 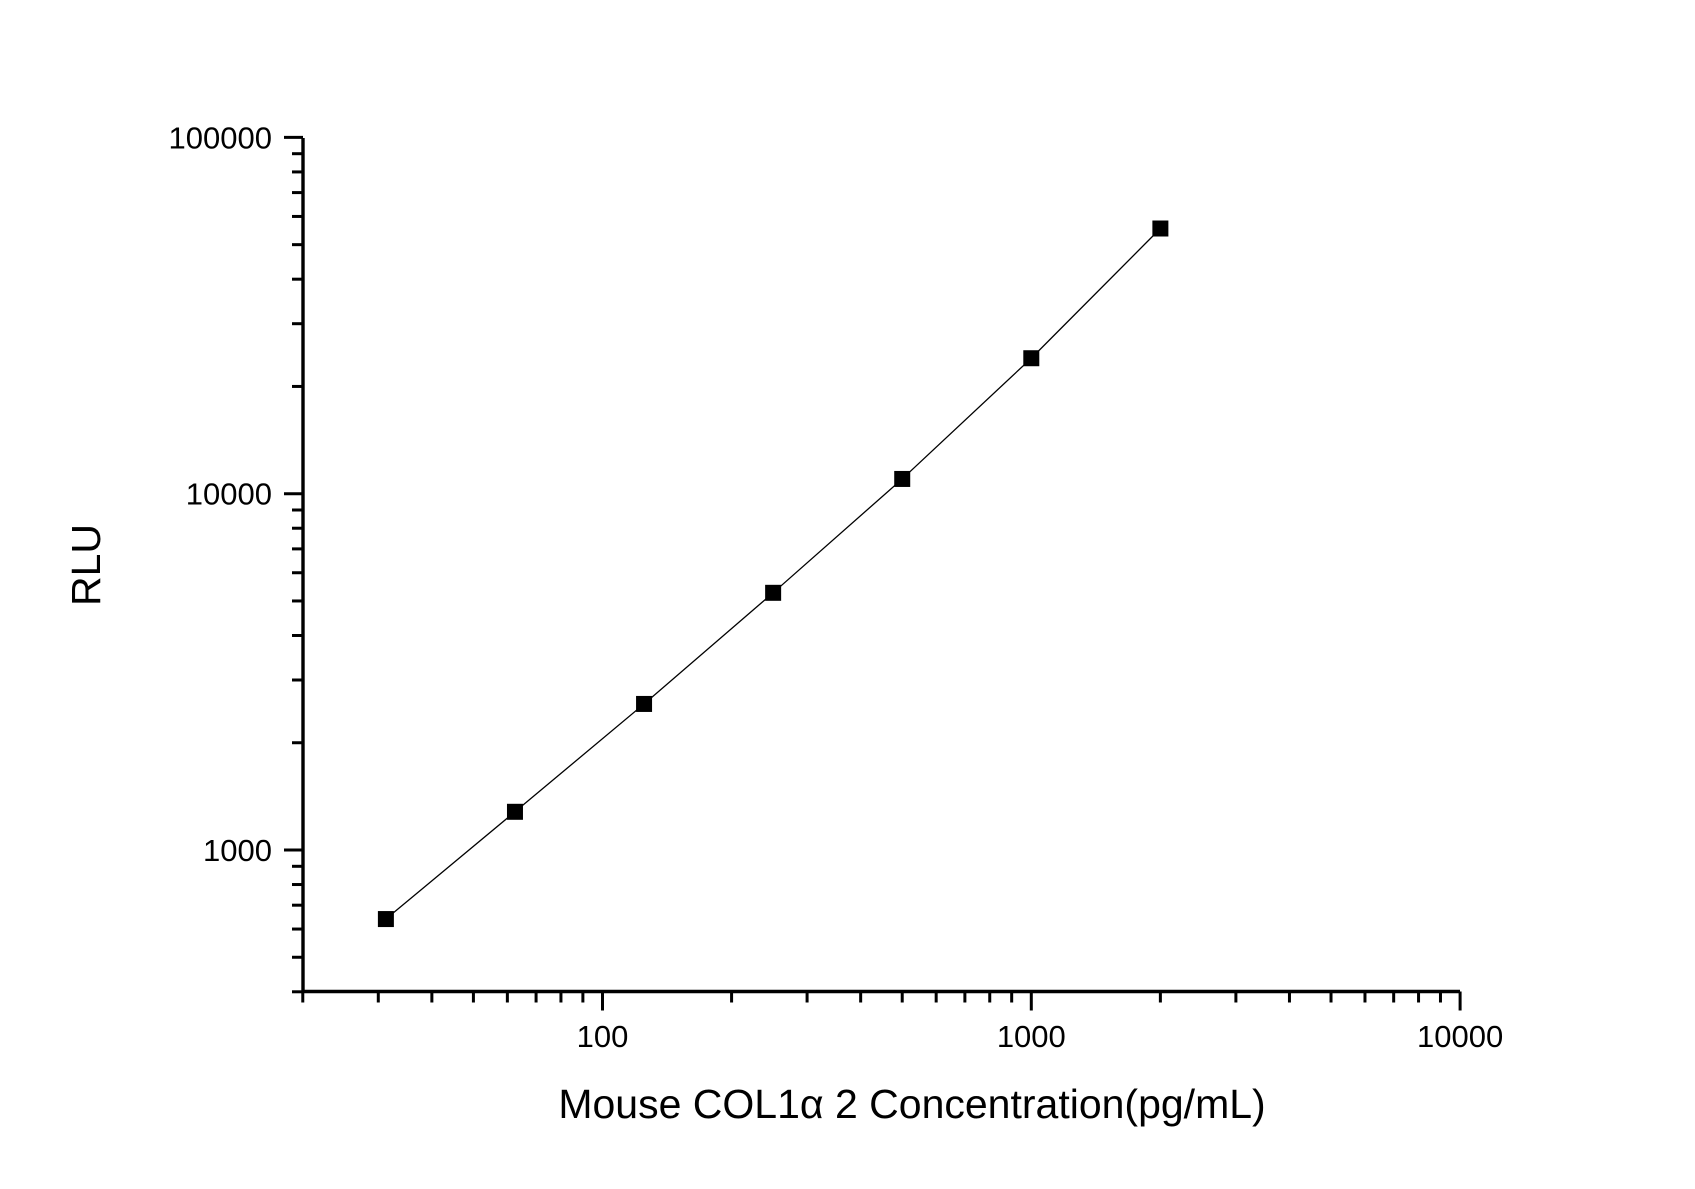 What do you see at coordinates (1031, 1036) in the screenshot?
I see `x-tick-label: 1000` at bounding box center [1031, 1036].